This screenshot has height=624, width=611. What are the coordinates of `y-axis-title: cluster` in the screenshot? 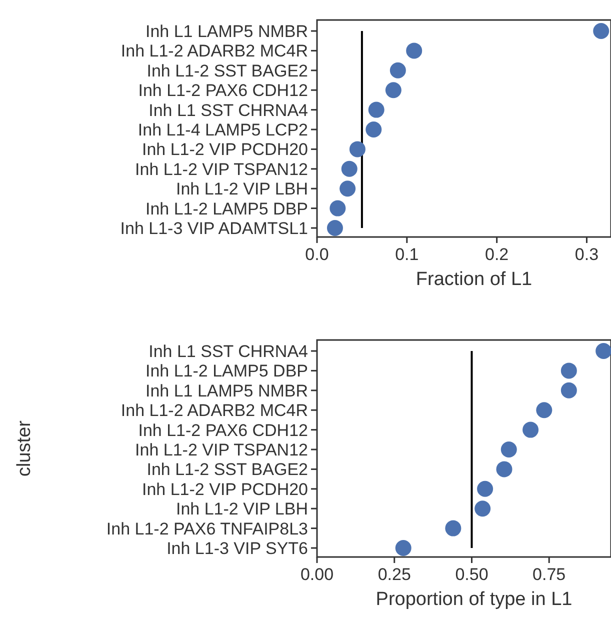 It's located at (24, 448).